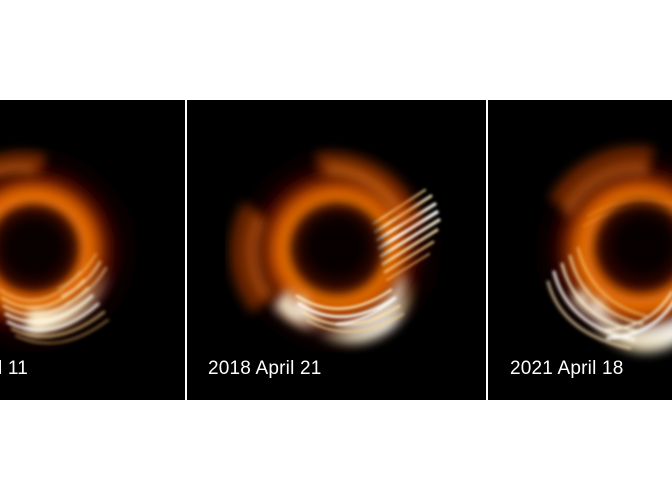 The image size is (672, 500). What do you see at coordinates (567, 368) in the screenshot?
I see `panel-label-epoch-3: 2021 April 18` at bounding box center [567, 368].